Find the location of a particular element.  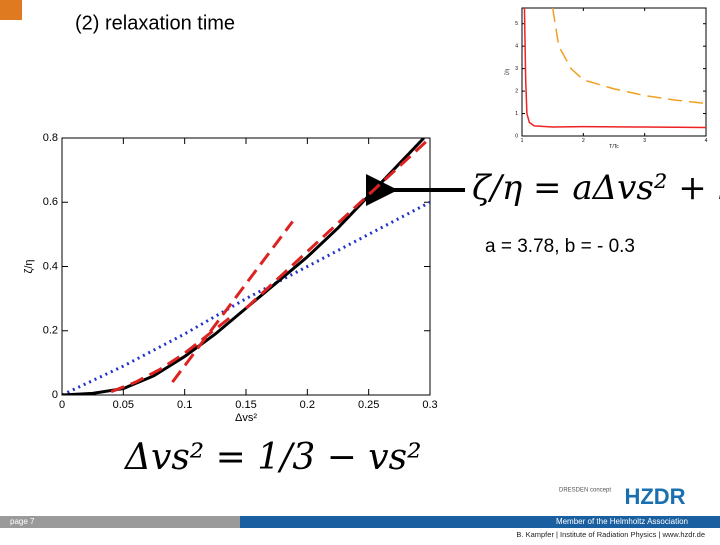

parameters: a = 3.78, b = - 0.3 is located at coordinates (560, 246).